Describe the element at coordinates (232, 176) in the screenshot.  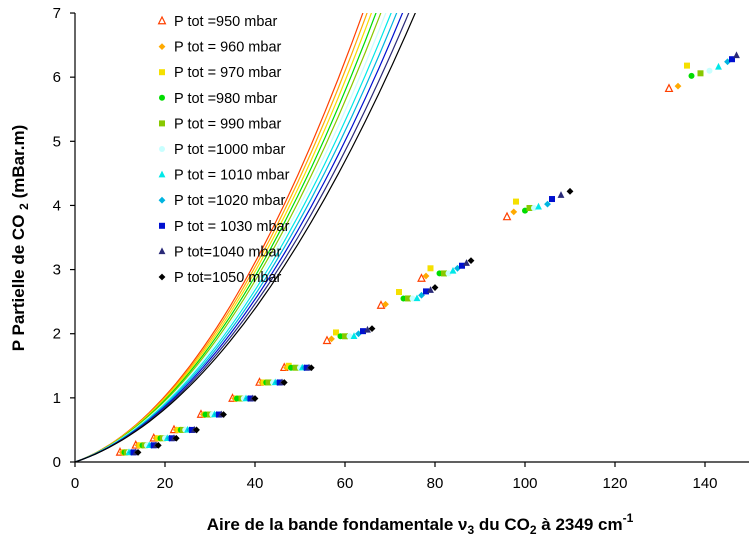
I see `legend-label: P tot = 1010 mbar` at that location.